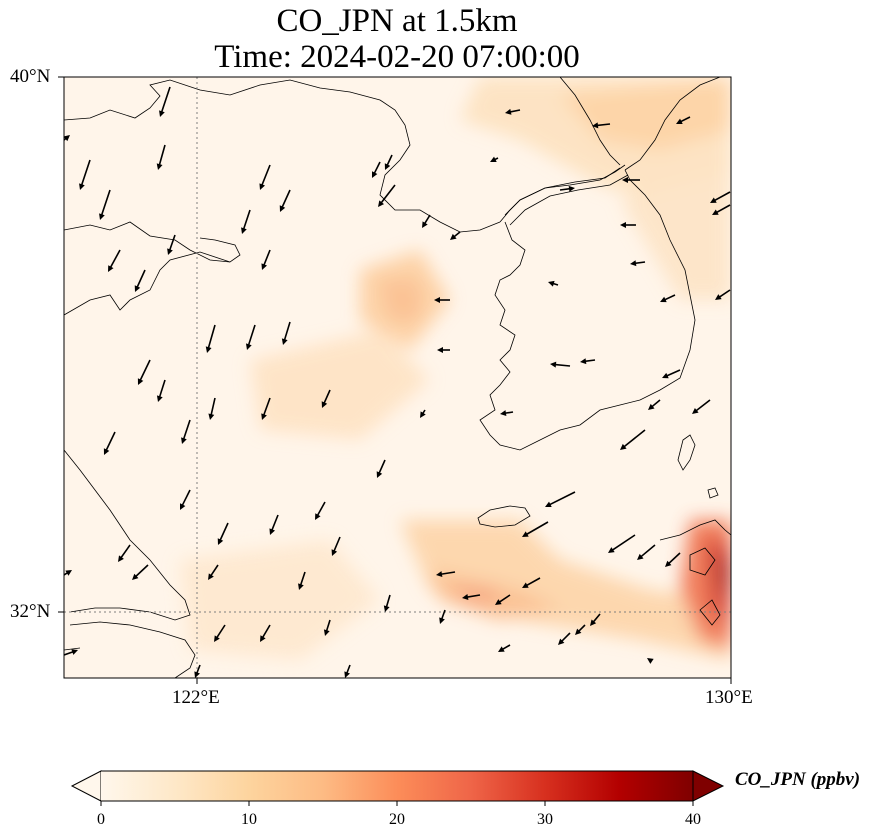 Image resolution: width=881 pixels, height=839 pixels. What do you see at coordinates (397, 786) in the screenshot?
I see `colorbar-gradient` at bounding box center [397, 786].